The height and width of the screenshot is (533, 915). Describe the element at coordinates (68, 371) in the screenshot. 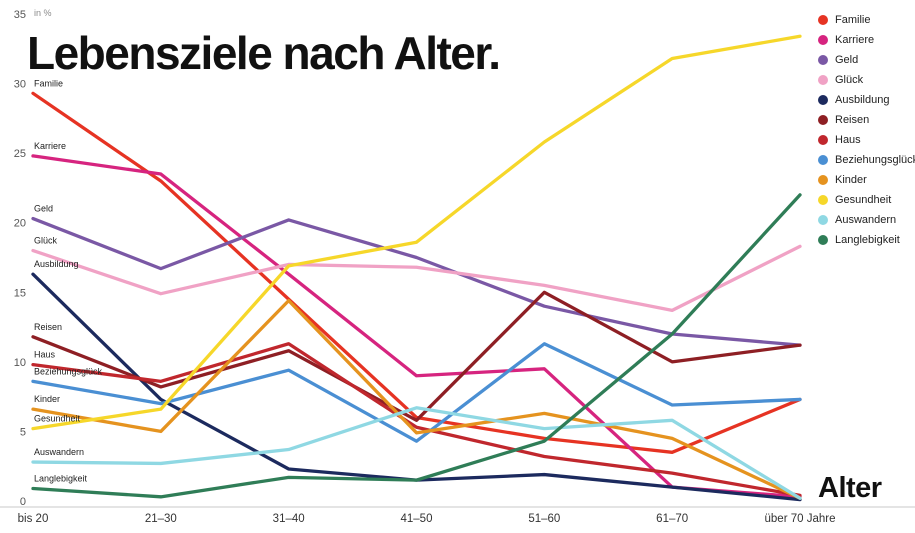

I see `series-start-label-beziehungsglück: Beziehungsglück` at that location.